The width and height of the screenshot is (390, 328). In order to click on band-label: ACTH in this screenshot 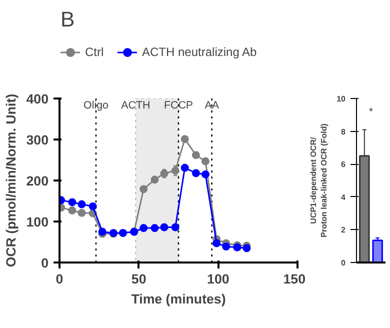, I will do `click(135, 106)`.